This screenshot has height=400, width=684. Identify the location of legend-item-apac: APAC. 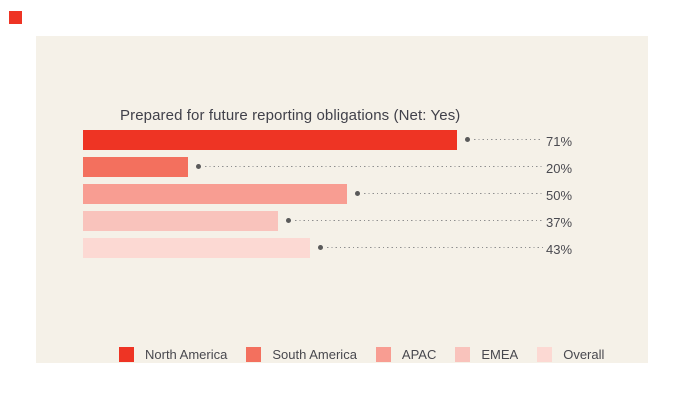
(406, 354).